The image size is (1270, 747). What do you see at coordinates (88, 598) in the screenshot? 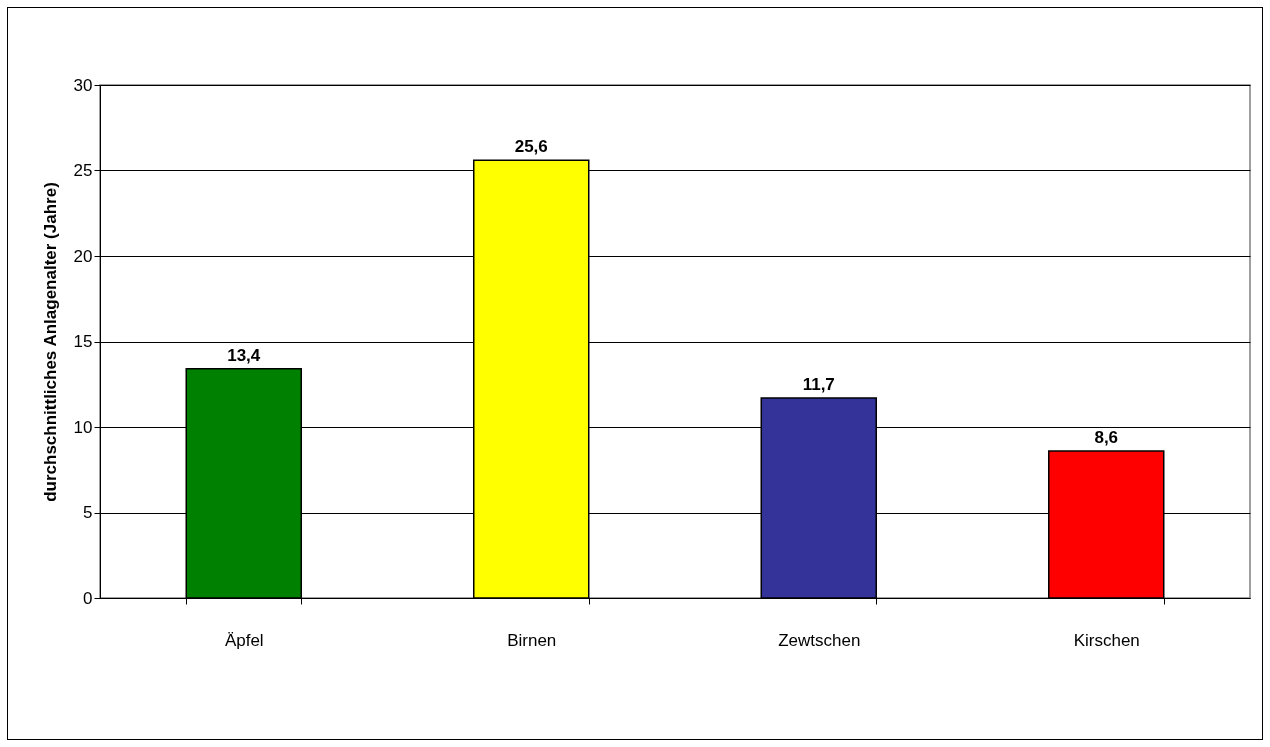
I see `y-tick-label: 0` at bounding box center [88, 598].